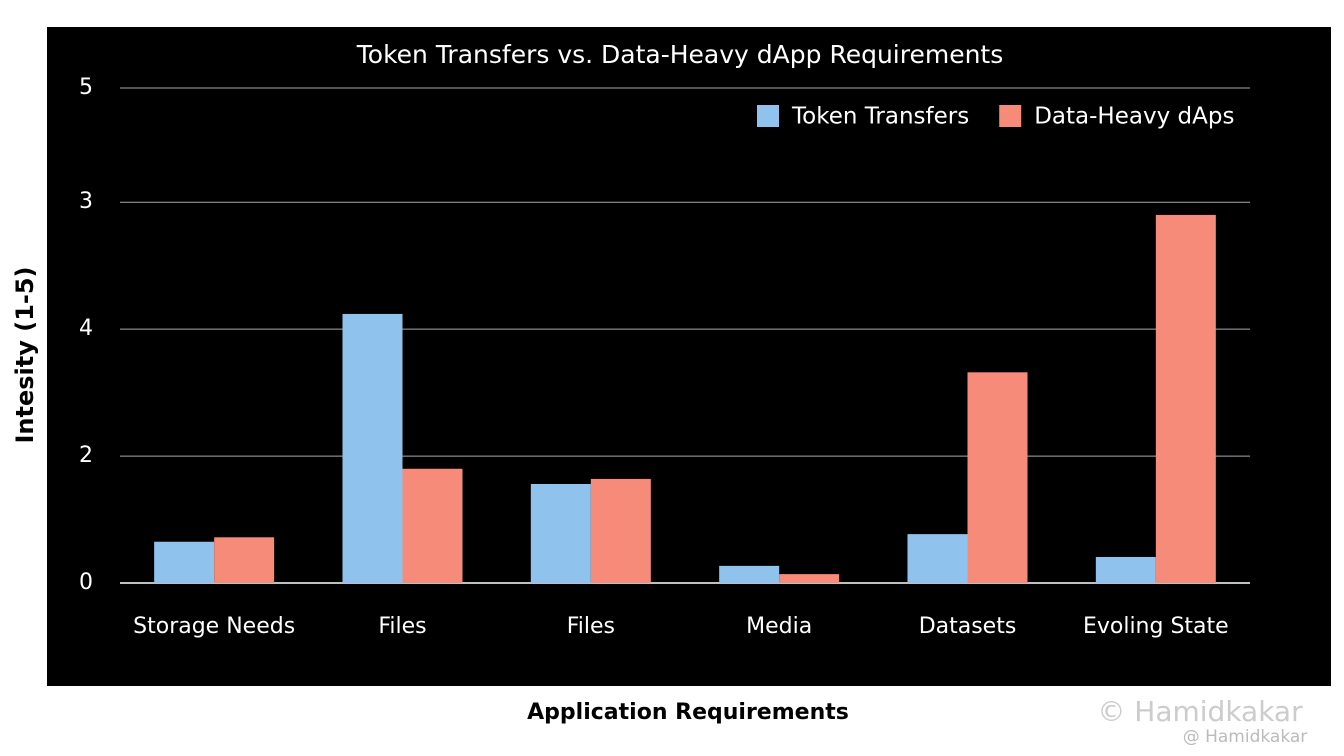 The height and width of the screenshot is (756, 1344). I want to click on x-tick-label: Datasets, so click(968, 626).